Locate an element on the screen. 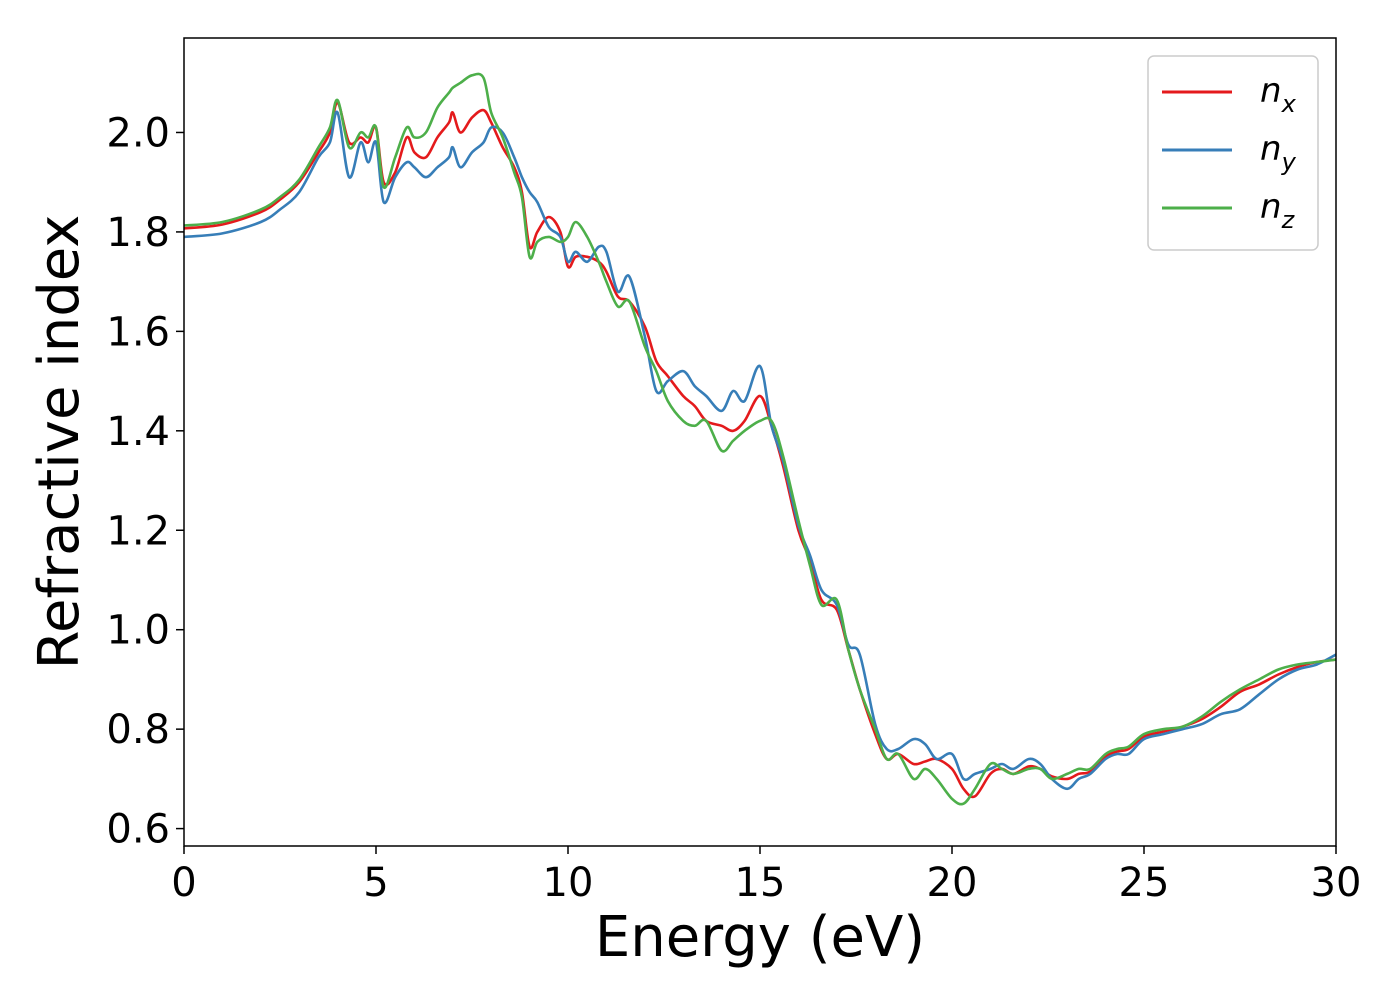  x-axis-ticks: 0 5 10 15 20 25 30 is located at coordinates (766, 876).